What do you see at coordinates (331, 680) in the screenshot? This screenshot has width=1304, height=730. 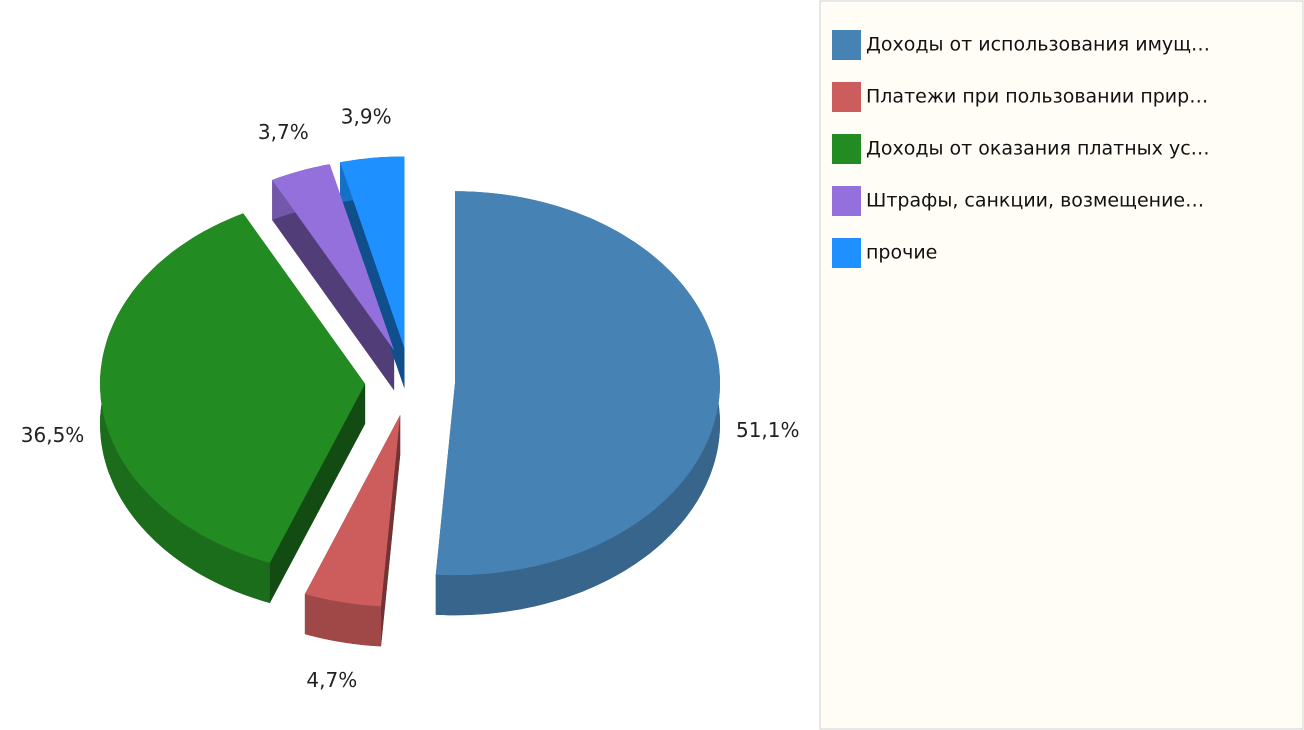 I see `data-label: 4,7%` at bounding box center [331, 680].